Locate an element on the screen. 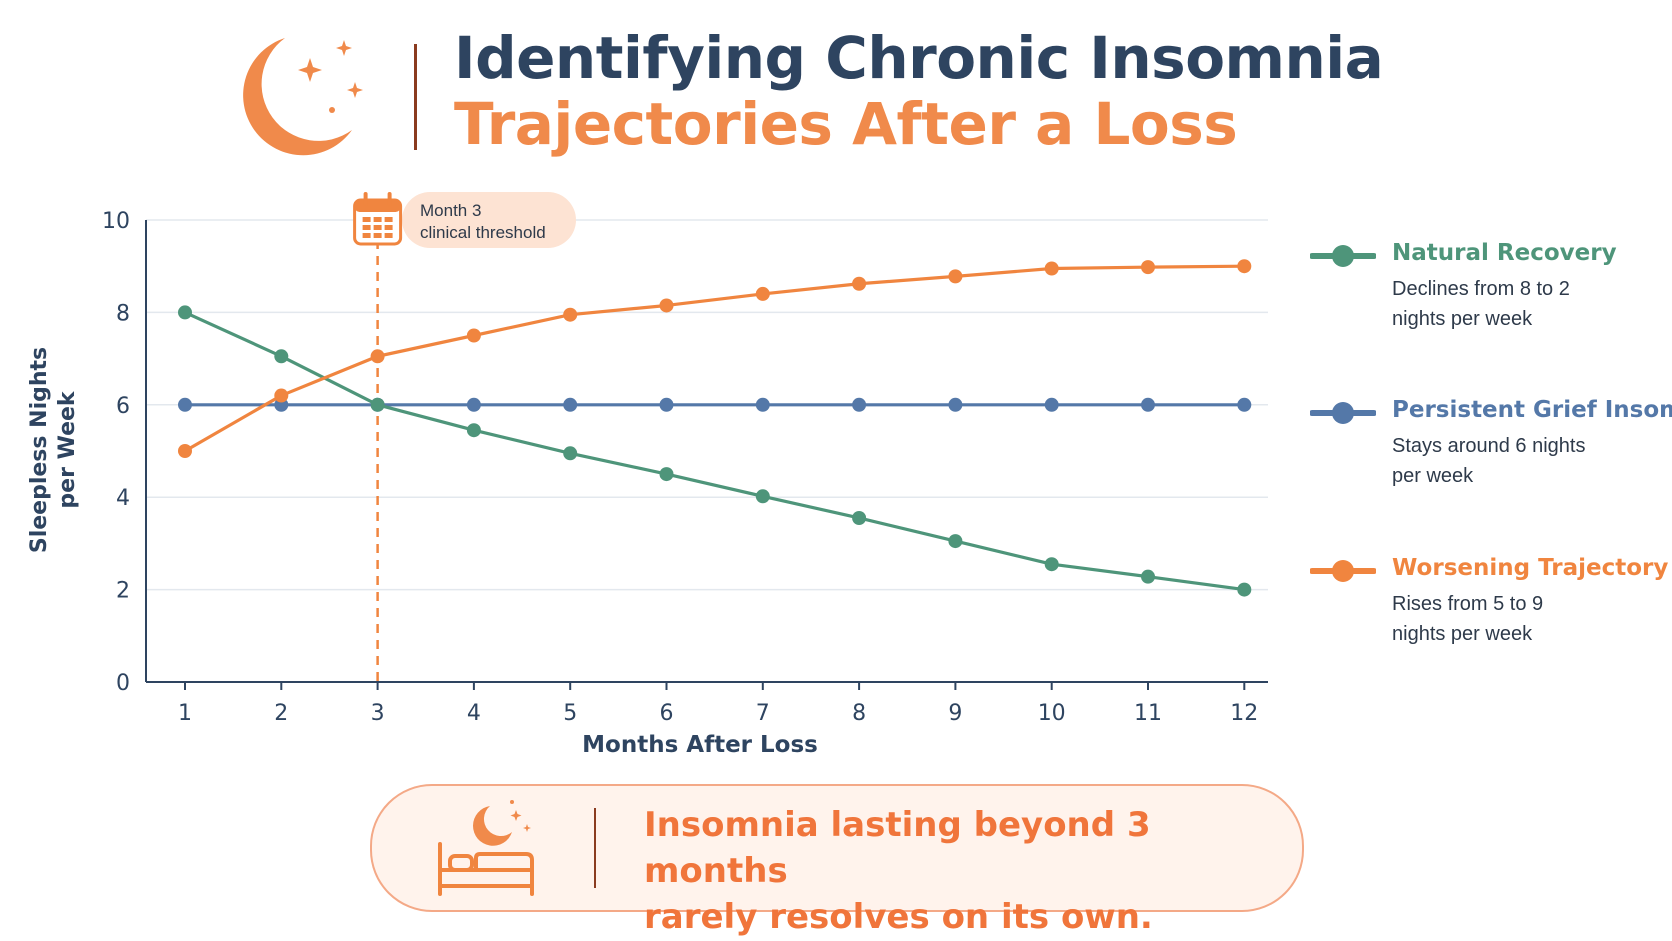 The width and height of the screenshot is (1672, 941). legend-description: Stays around 6 nights per week is located at coordinates (1532, 461).